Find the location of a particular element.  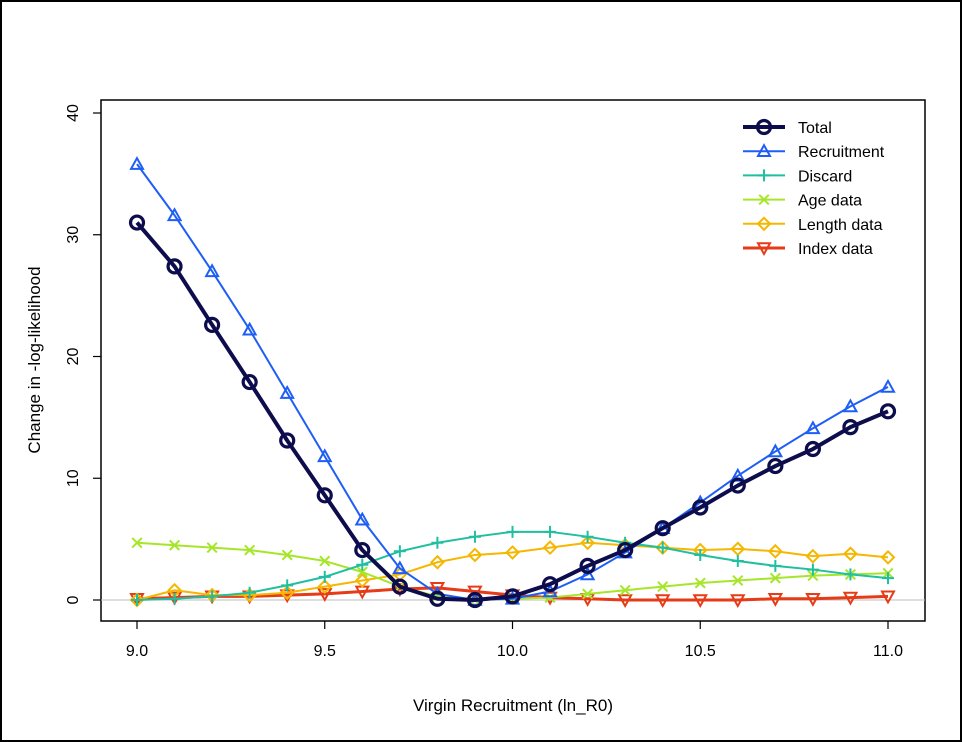

legend-entry-recruitment: Recruitment is located at coordinates (814, 152).